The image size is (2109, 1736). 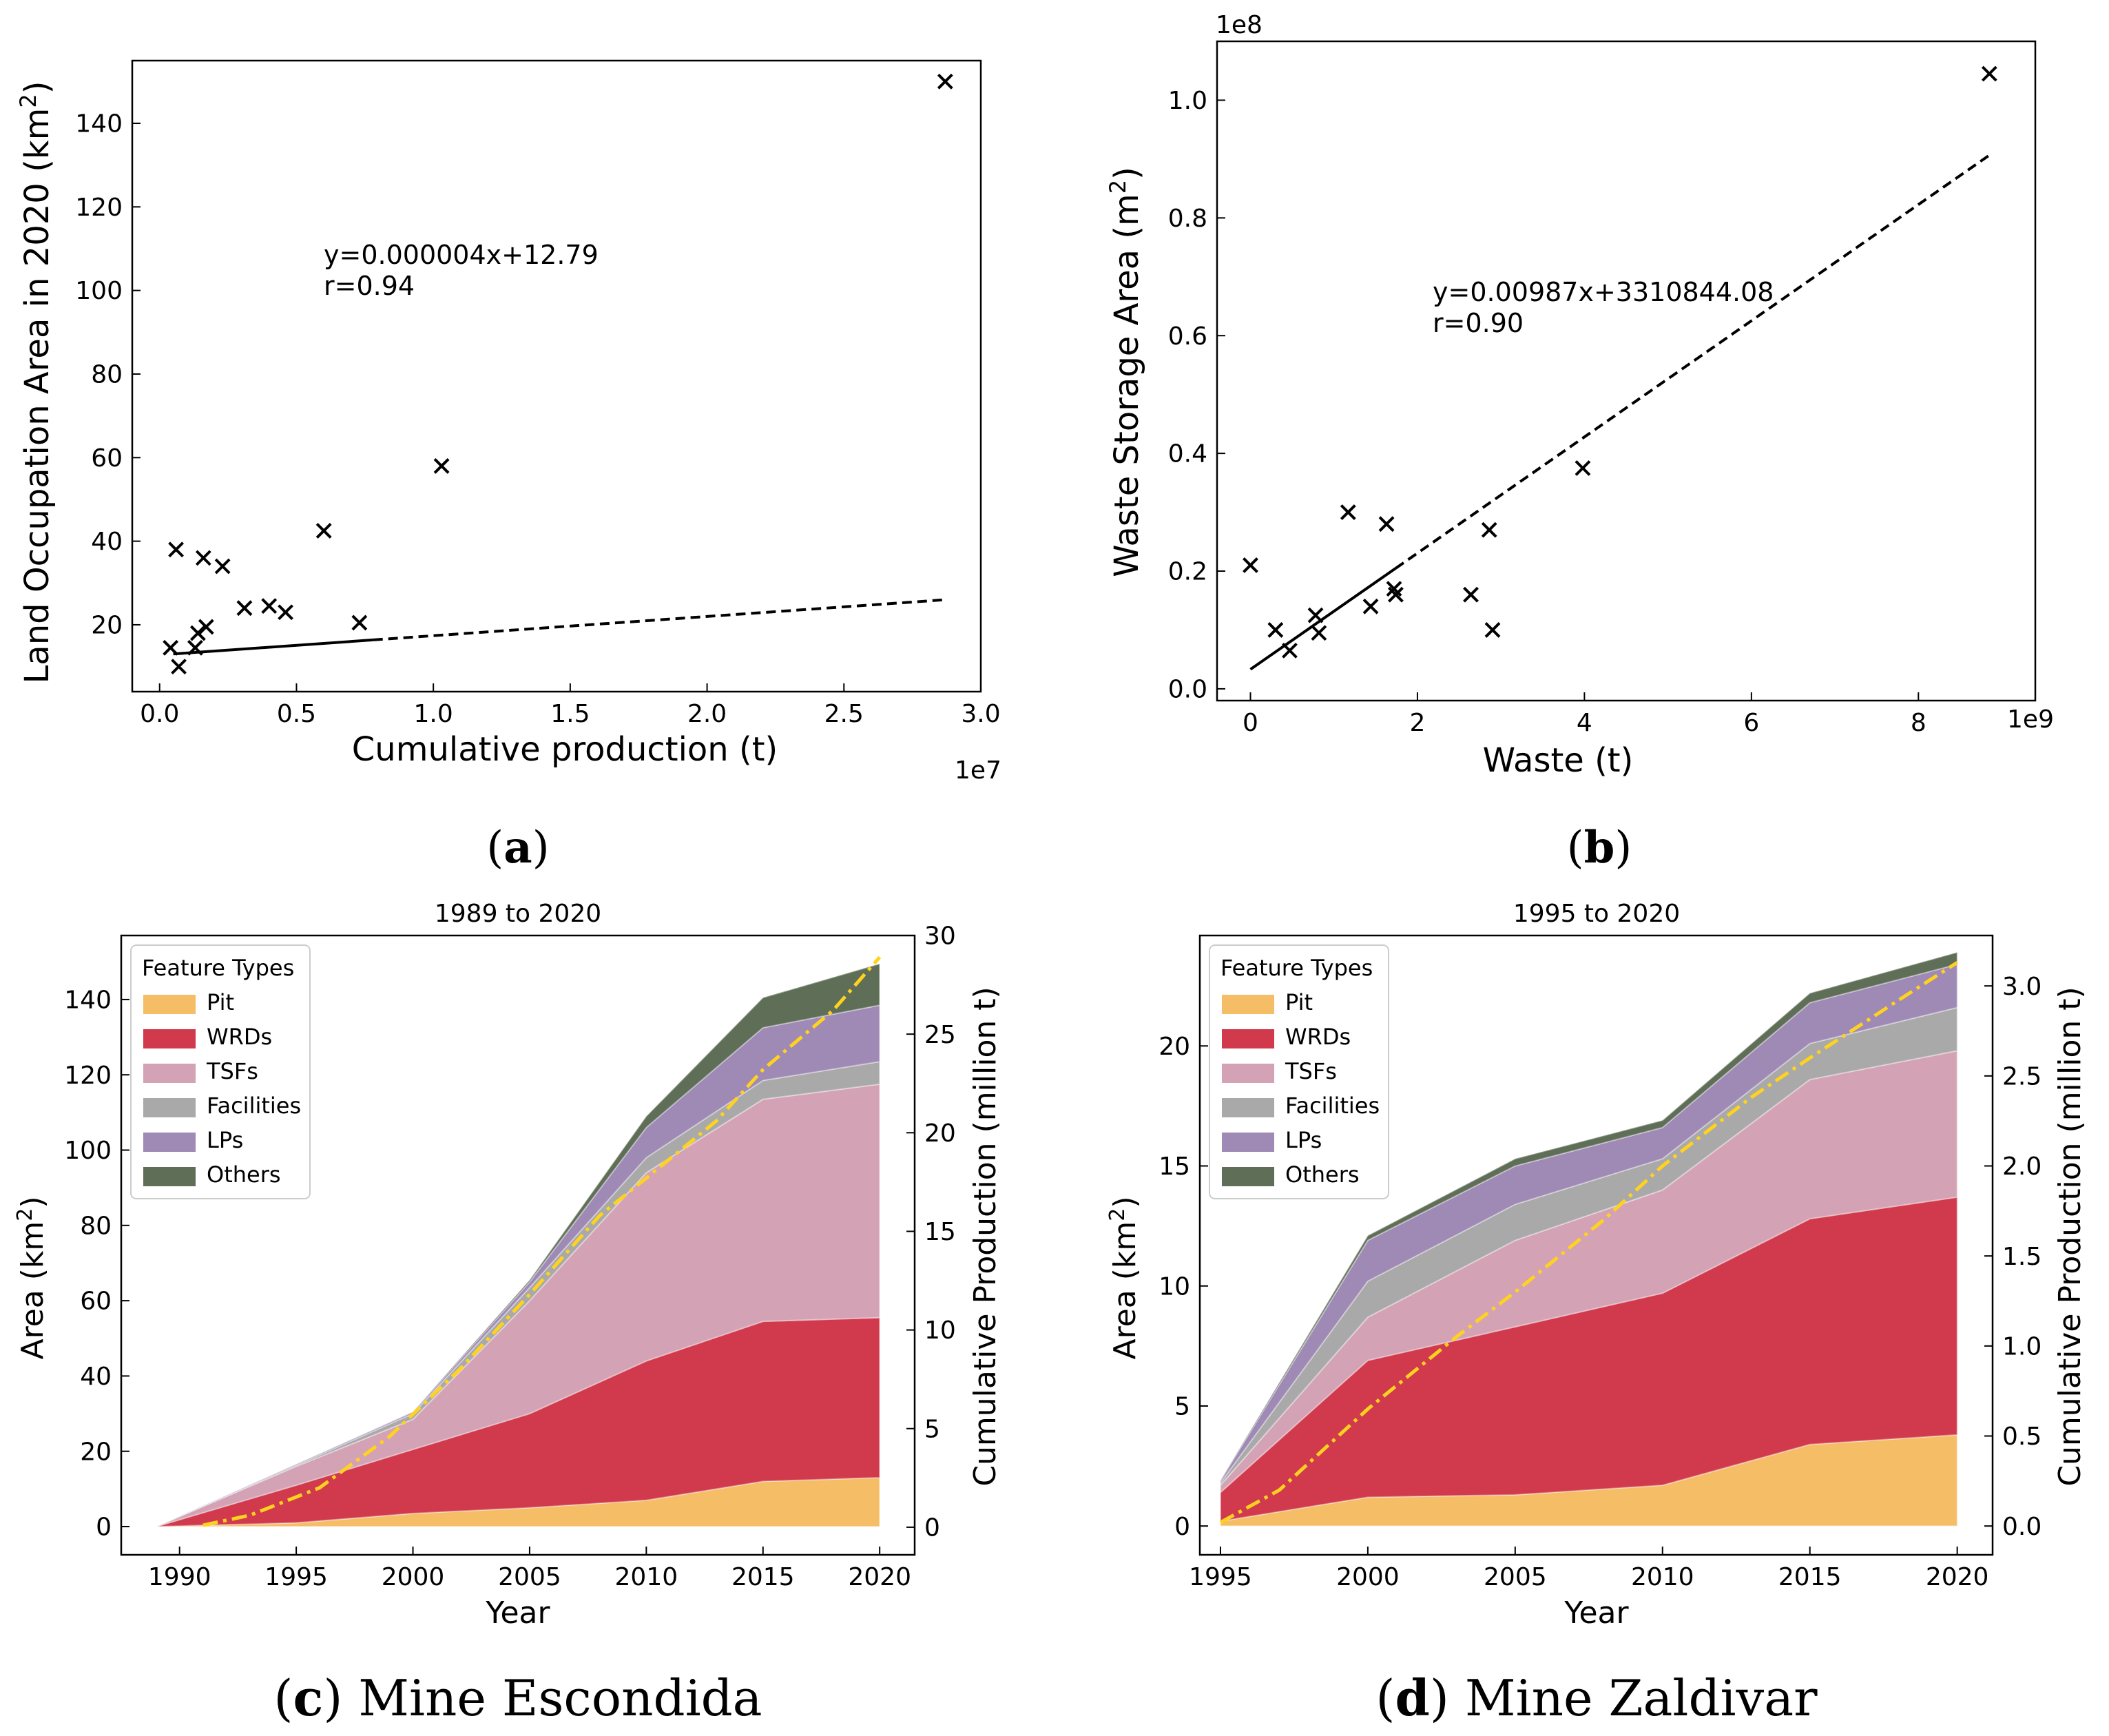 What do you see at coordinates (1332, 1106) in the screenshot?
I see `panel-d-legend-label-facilities: Facilities` at bounding box center [1332, 1106].